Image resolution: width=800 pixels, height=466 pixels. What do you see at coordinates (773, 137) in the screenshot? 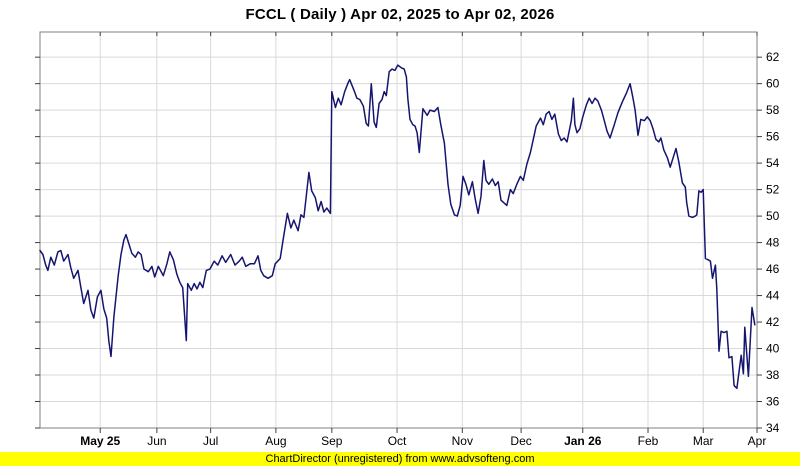
I see `y-tick-label: 56` at bounding box center [773, 137].